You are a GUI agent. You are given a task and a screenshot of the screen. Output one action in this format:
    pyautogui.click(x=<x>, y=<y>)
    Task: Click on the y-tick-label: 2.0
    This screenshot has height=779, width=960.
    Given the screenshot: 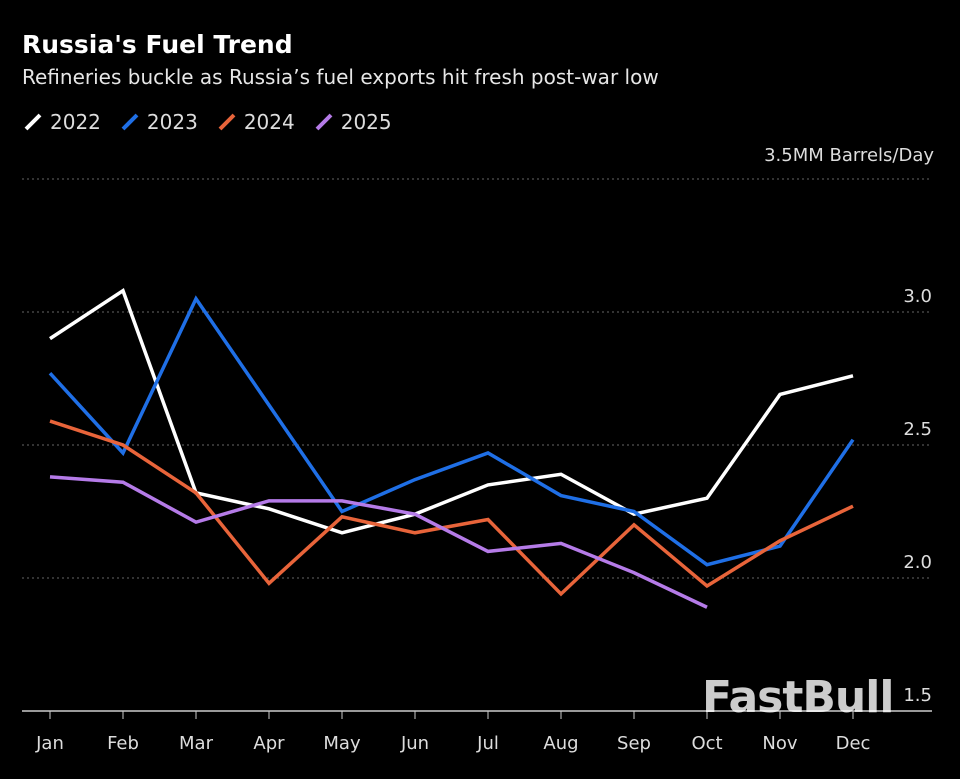 What is the action you would take?
    pyautogui.click(x=917, y=562)
    